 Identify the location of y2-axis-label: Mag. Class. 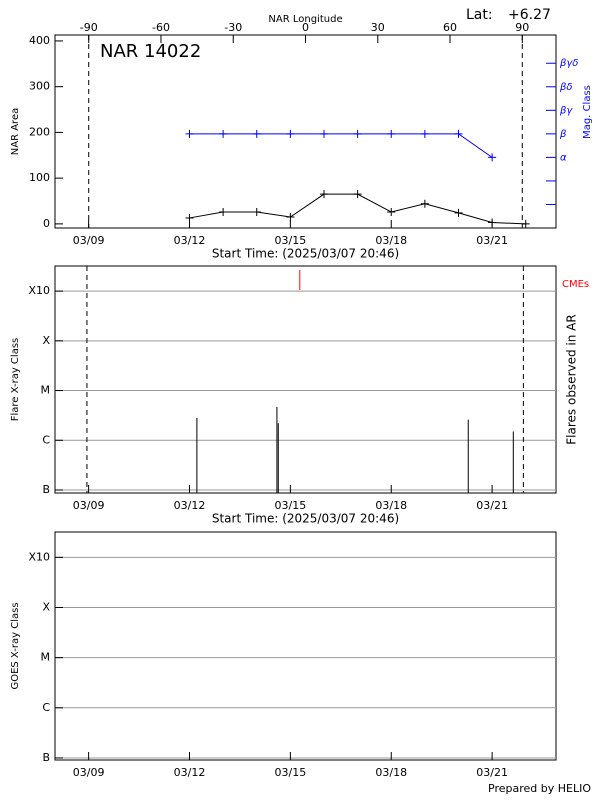
(587, 112).